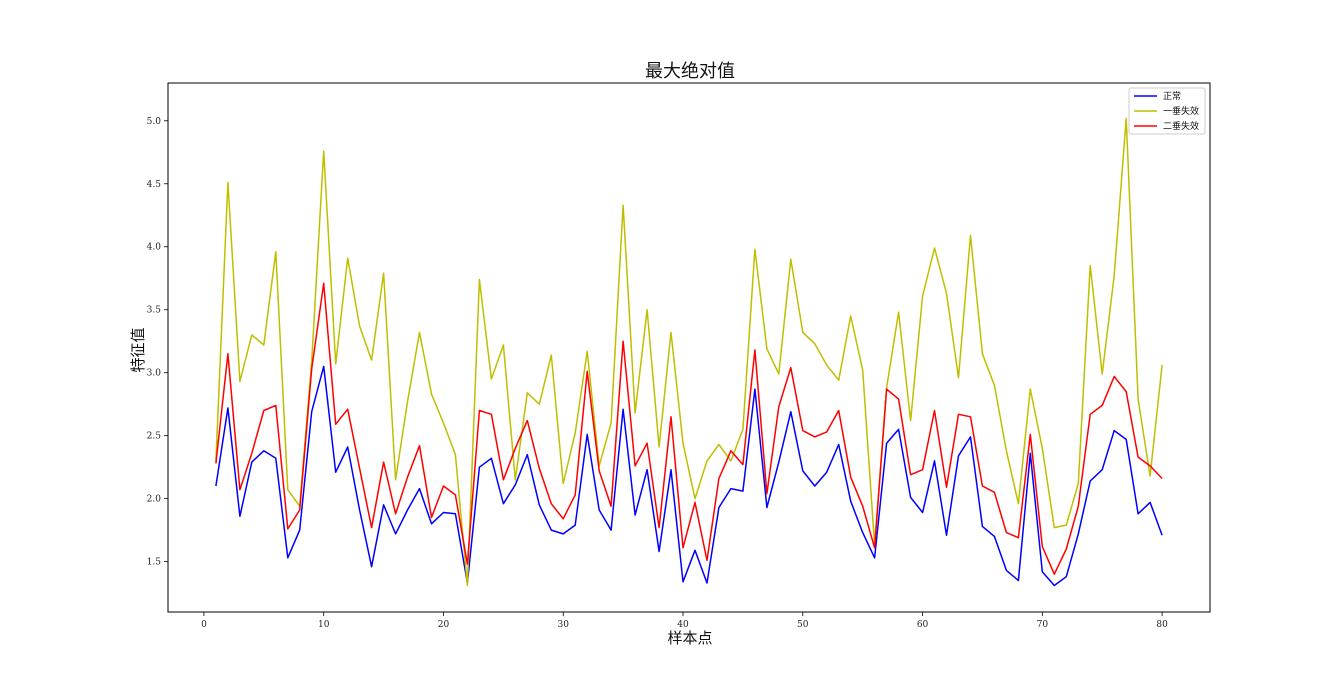 Image resolution: width=1344 pixels, height=688 pixels. I want to click on x-axis-label: 样本点, so click(689, 638).